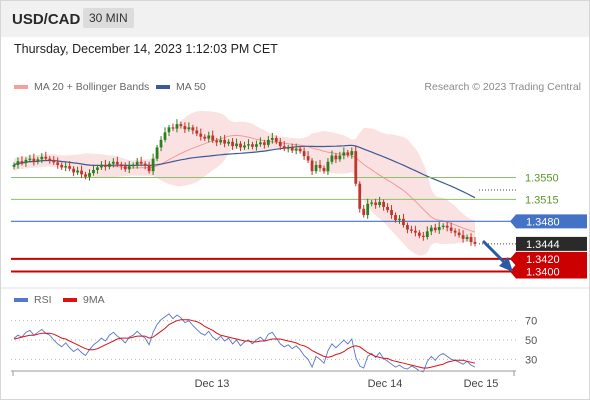  Describe the element at coordinates (244, 171) in the screenshot. I see `ma50-line` at that location.